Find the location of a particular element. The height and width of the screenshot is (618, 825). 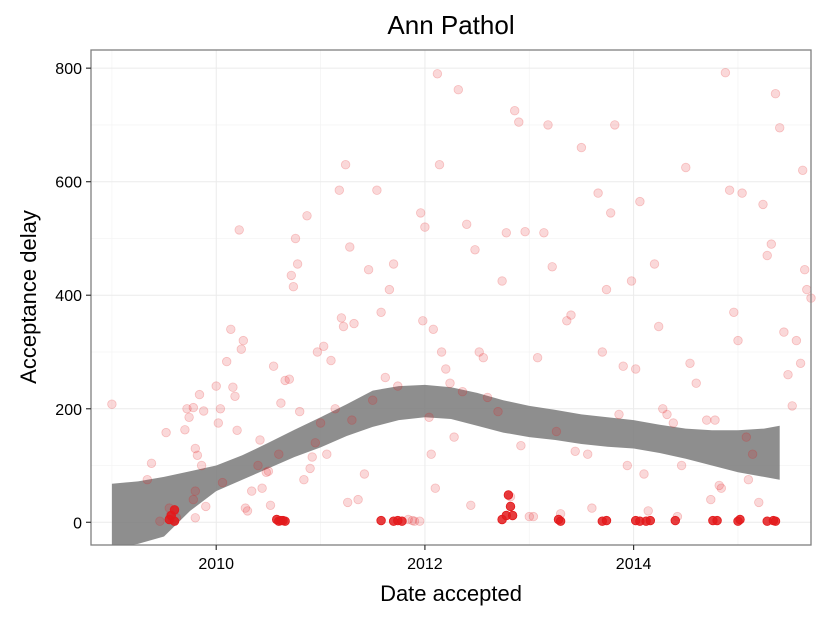

y-tick-label: 400 is located at coordinates (68, 296).